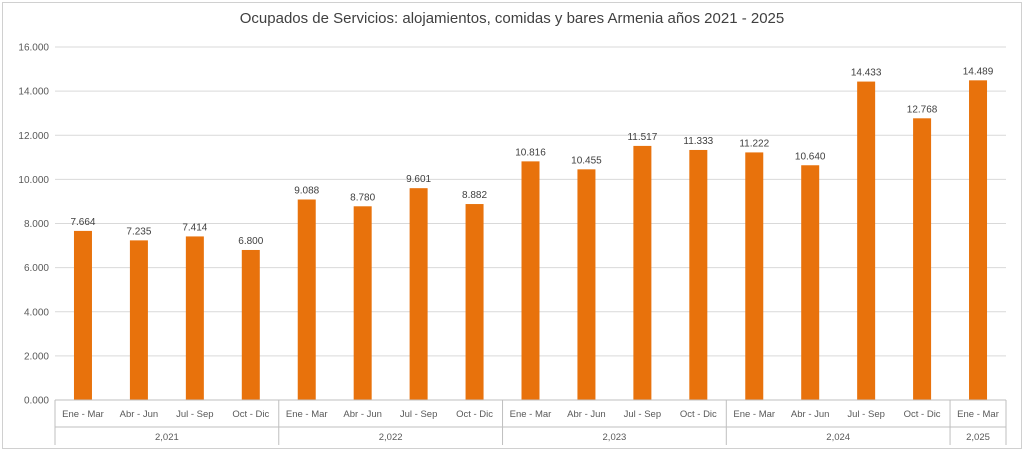 The width and height of the screenshot is (1024, 451). What do you see at coordinates (698, 141) in the screenshot?
I see `data-label: 11.333` at bounding box center [698, 141].